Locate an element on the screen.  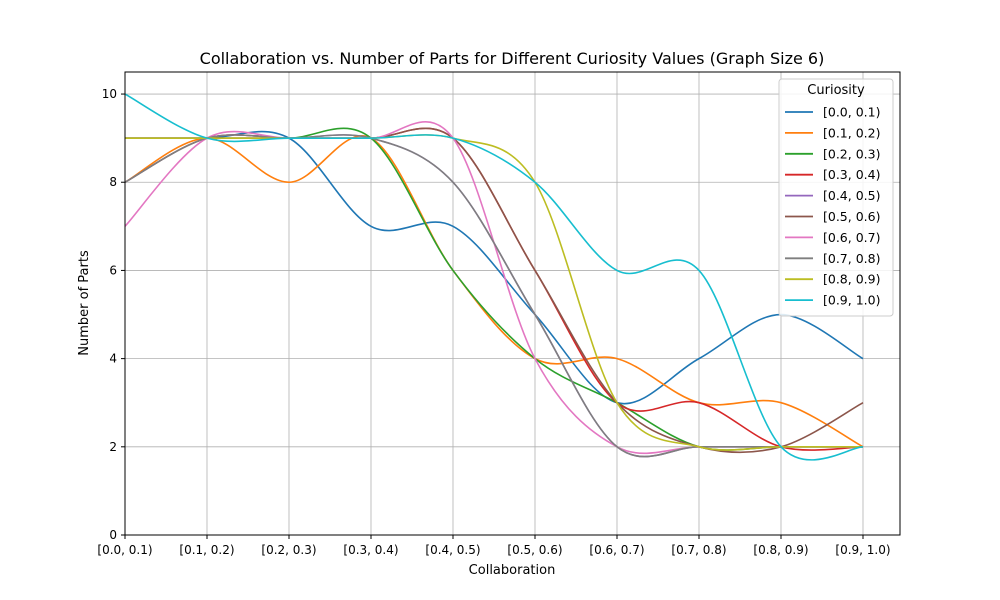
y-tick-label: 8 is located at coordinates (113, 182).